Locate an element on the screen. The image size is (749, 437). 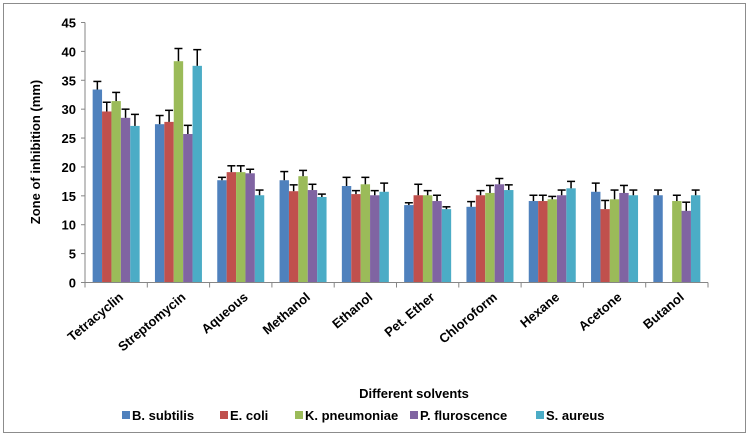
x-tick-label: Chloroform is located at coordinates (468, 317).